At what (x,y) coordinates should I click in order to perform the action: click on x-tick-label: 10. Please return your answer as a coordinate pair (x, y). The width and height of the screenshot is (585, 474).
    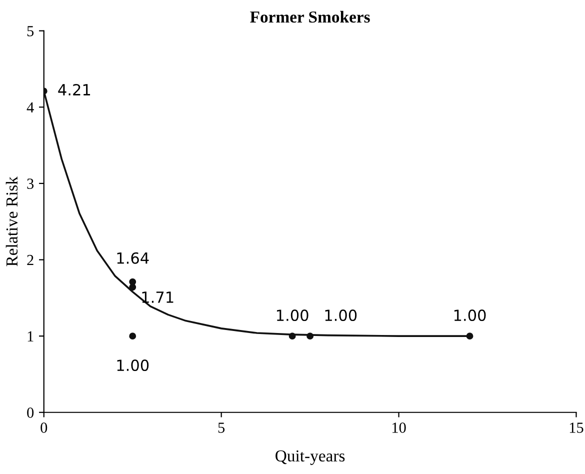
    Looking at the image, I should click on (399, 427).